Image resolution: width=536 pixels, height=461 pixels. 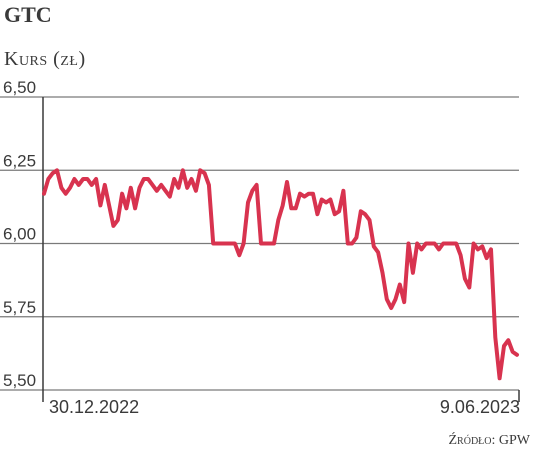 What do you see at coordinates (490, 439) in the screenshot?
I see `source-note: Źródło: GPW` at bounding box center [490, 439].